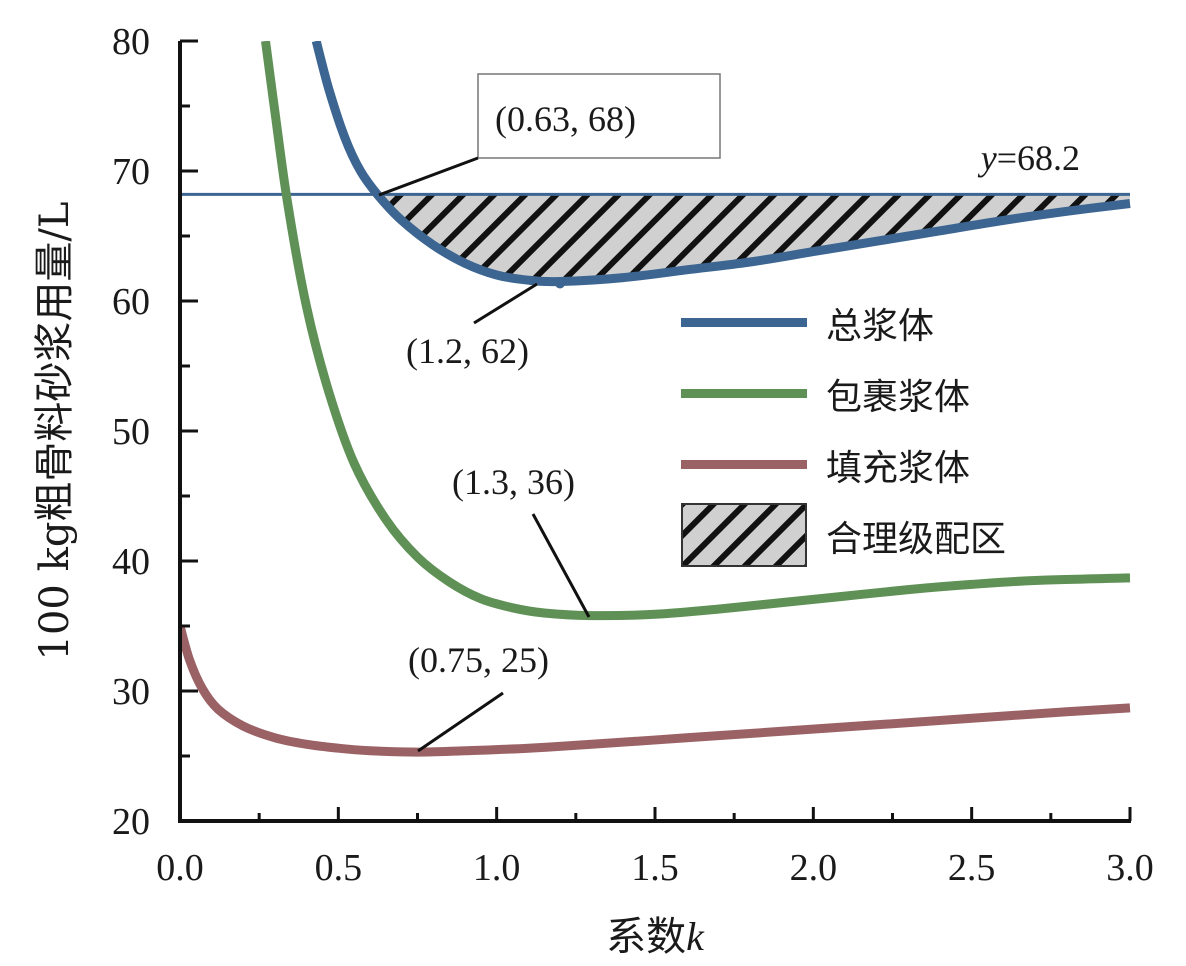 The width and height of the screenshot is (1186, 966). I want to click on y-tick-labels: 20 30 40 50 60 70 80, so click(131, 432).